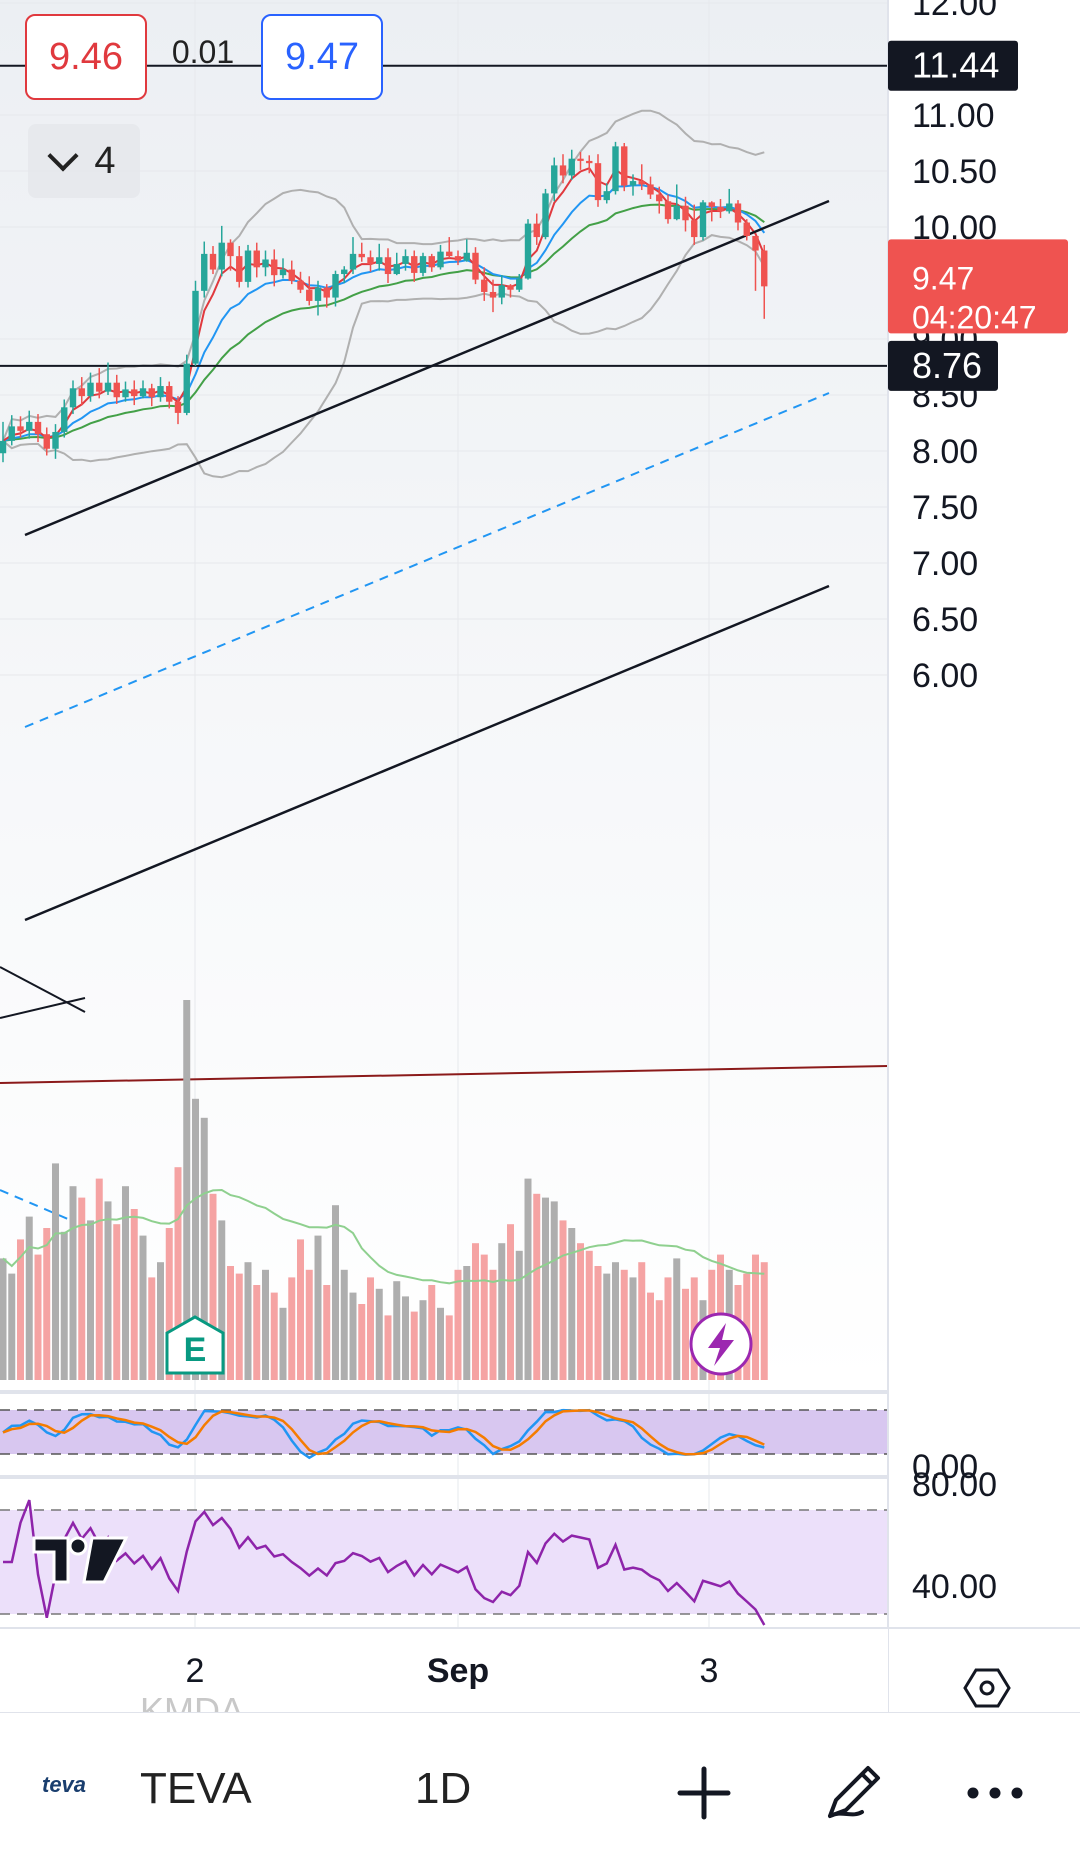  I want to click on price-axis-tick: 7.00, so click(945, 564).